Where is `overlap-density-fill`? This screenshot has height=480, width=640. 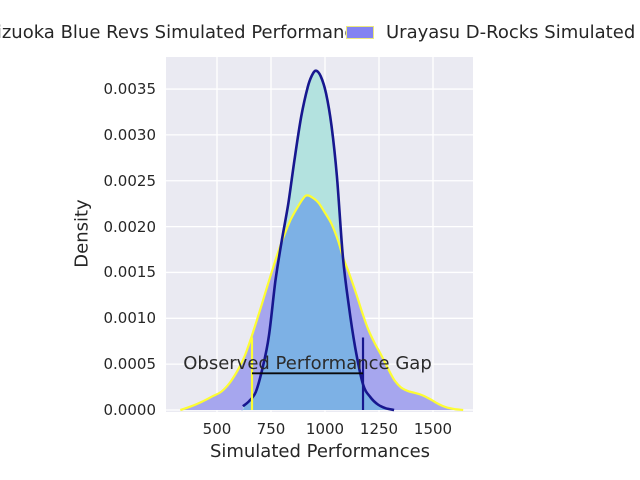 overlap-density-fill is located at coordinates (318, 303).